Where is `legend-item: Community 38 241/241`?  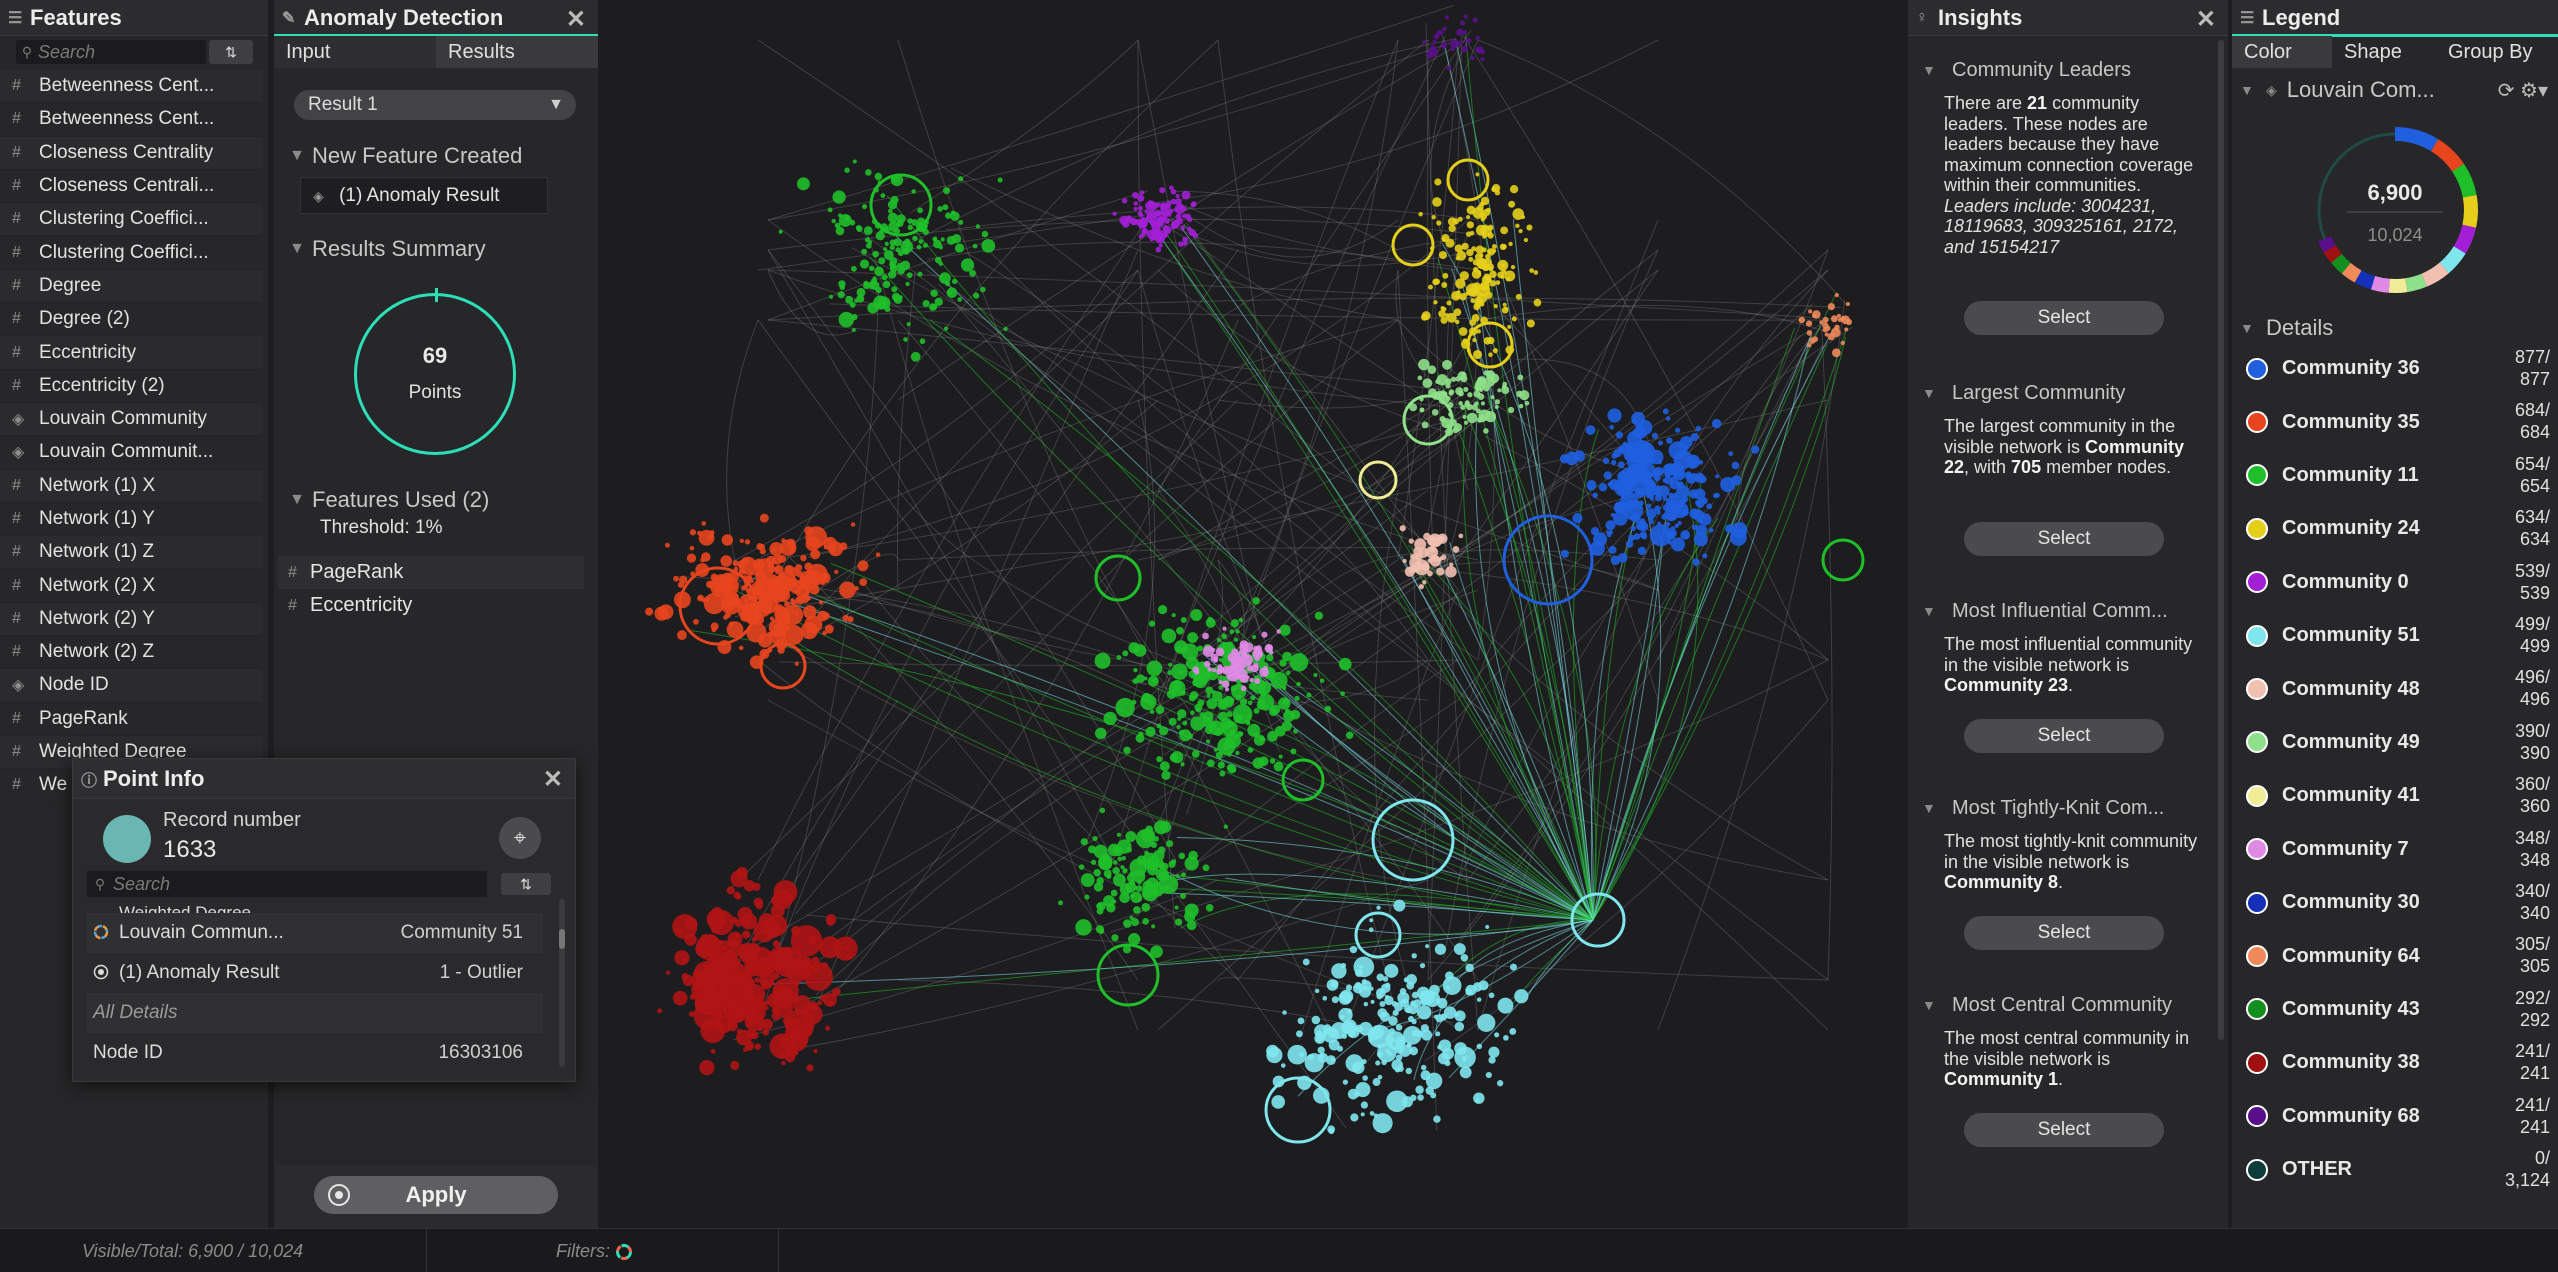 legend-item: Community 38 241/241 is located at coordinates (2395, 1062).